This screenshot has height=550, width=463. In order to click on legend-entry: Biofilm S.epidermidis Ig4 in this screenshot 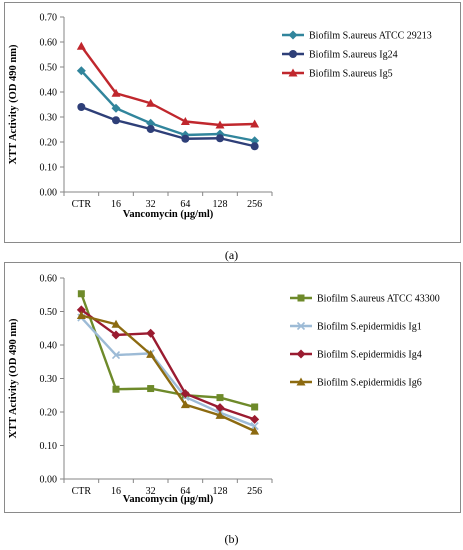, I will do `click(356, 355)`.